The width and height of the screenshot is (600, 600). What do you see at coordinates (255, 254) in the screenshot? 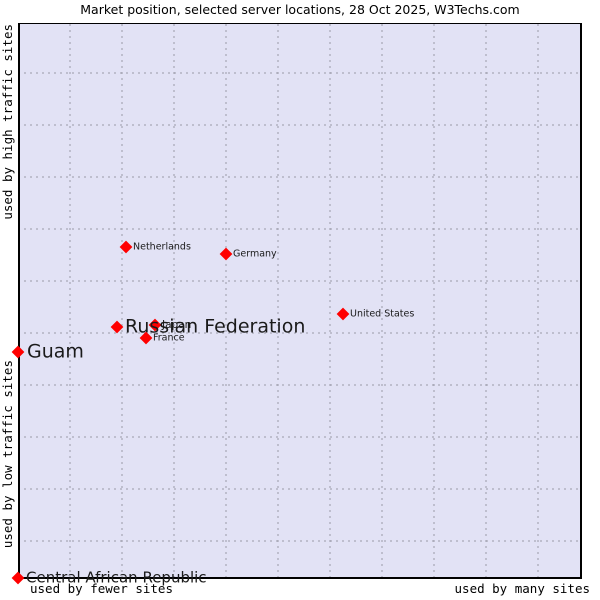
I see `data-point-label: Germany` at bounding box center [255, 254].